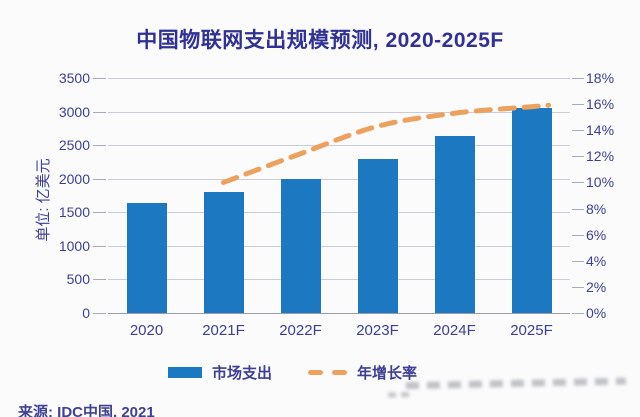 This screenshot has width=640, height=417. What do you see at coordinates (600, 104) in the screenshot?
I see `right-axis-tick-label: 16%` at bounding box center [600, 104].